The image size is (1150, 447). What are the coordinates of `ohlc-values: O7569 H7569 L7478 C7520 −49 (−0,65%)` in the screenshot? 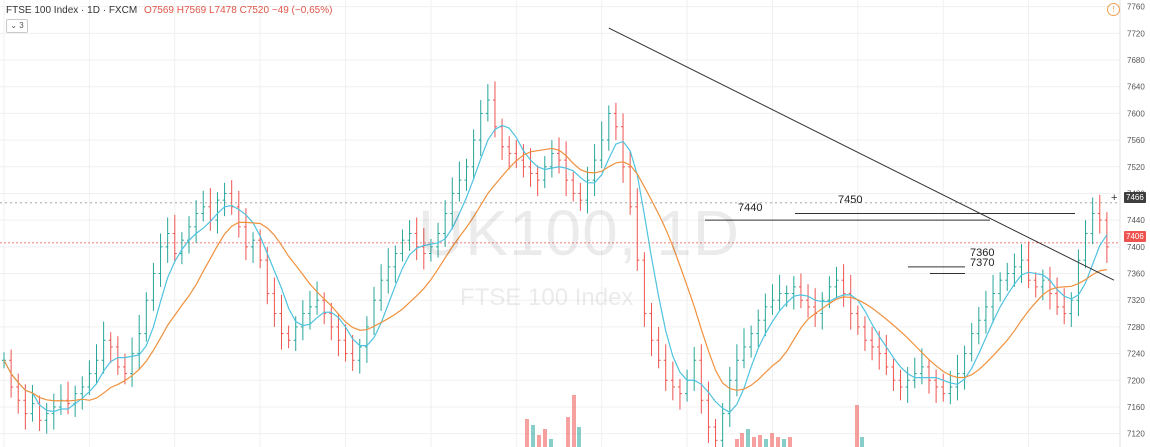 It's located at (238, 10).